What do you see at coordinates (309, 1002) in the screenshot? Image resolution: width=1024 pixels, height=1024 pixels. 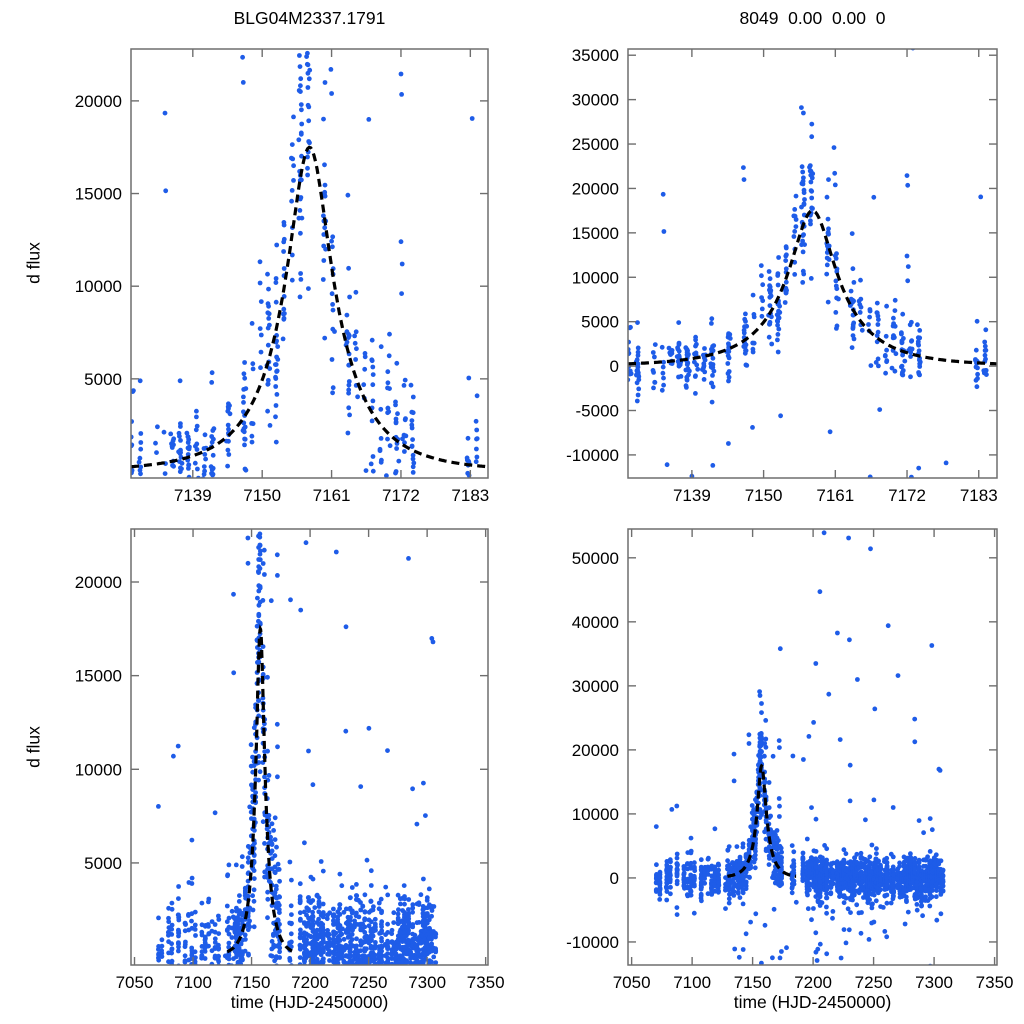 I see `x-axis-label-bottom-left: time (HJD-2450000)` at bounding box center [309, 1002].